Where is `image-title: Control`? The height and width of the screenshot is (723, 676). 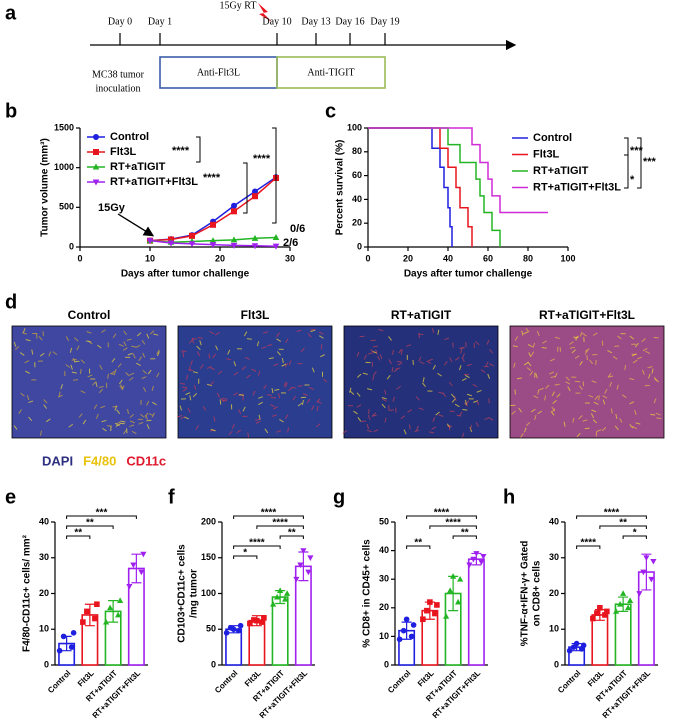
image-title: Control is located at coordinates (89, 315).